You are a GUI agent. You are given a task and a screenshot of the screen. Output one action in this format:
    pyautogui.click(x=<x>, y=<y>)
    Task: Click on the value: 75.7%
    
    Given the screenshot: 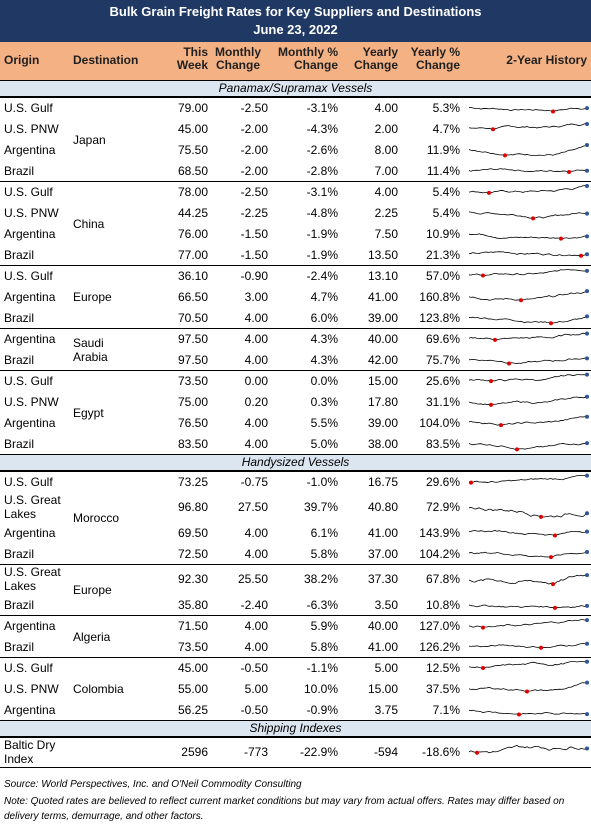 What is the action you would take?
    pyautogui.click(x=442, y=359)
    